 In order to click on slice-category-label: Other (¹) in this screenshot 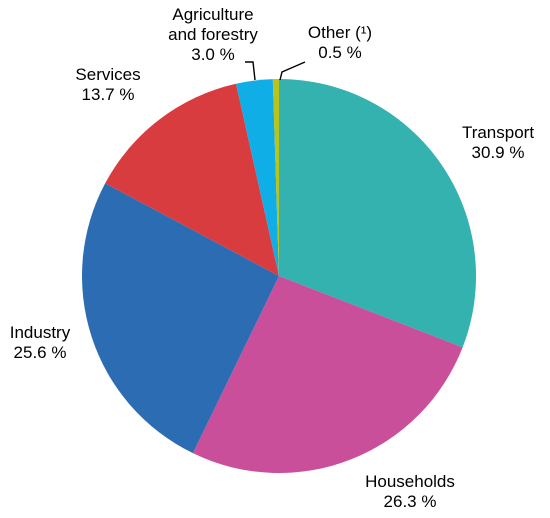, I will do `click(340, 32)`.